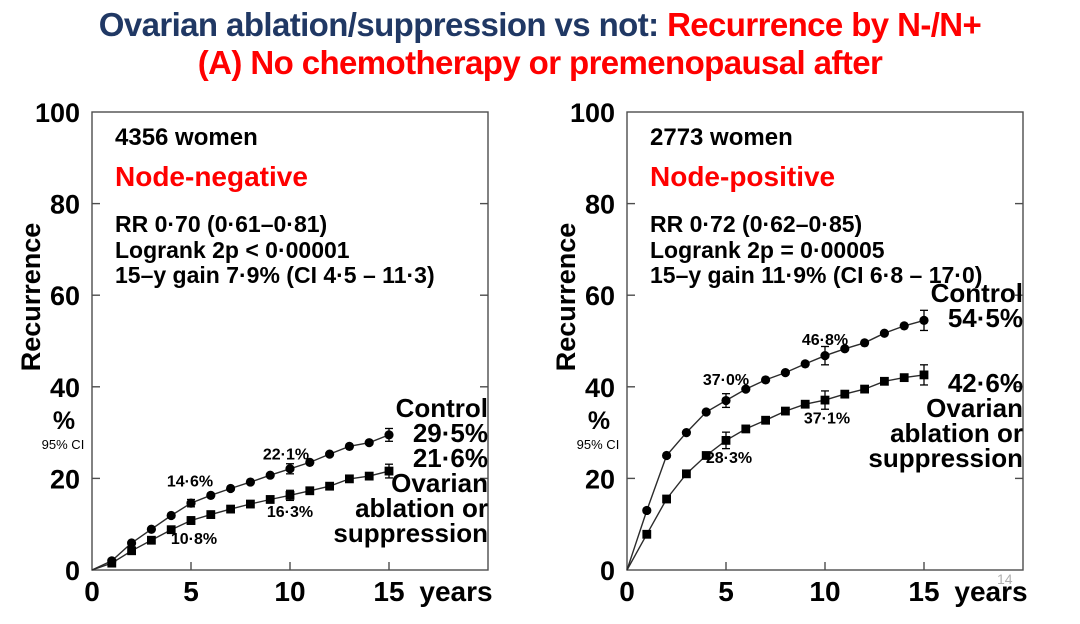 The width and height of the screenshot is (1080, 624). I want to click on point-annotation: 22·1%, so click(286, 454).